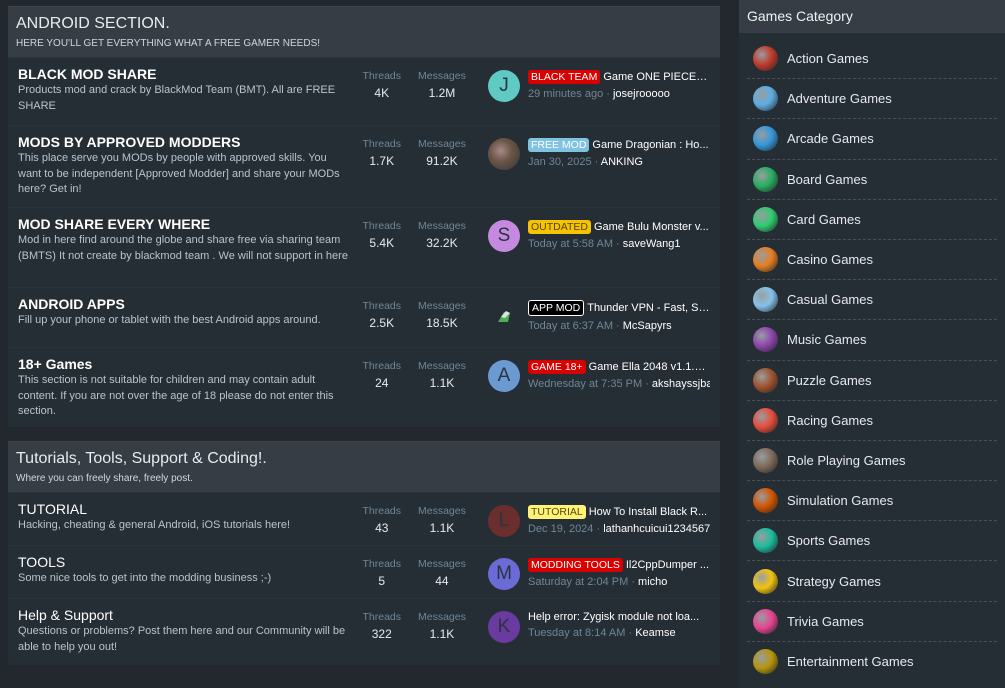  Describe the element at coordinates (656, 529) in the screenshot. I see `latest-post-user: lathanhcuicui1234567` at that location.